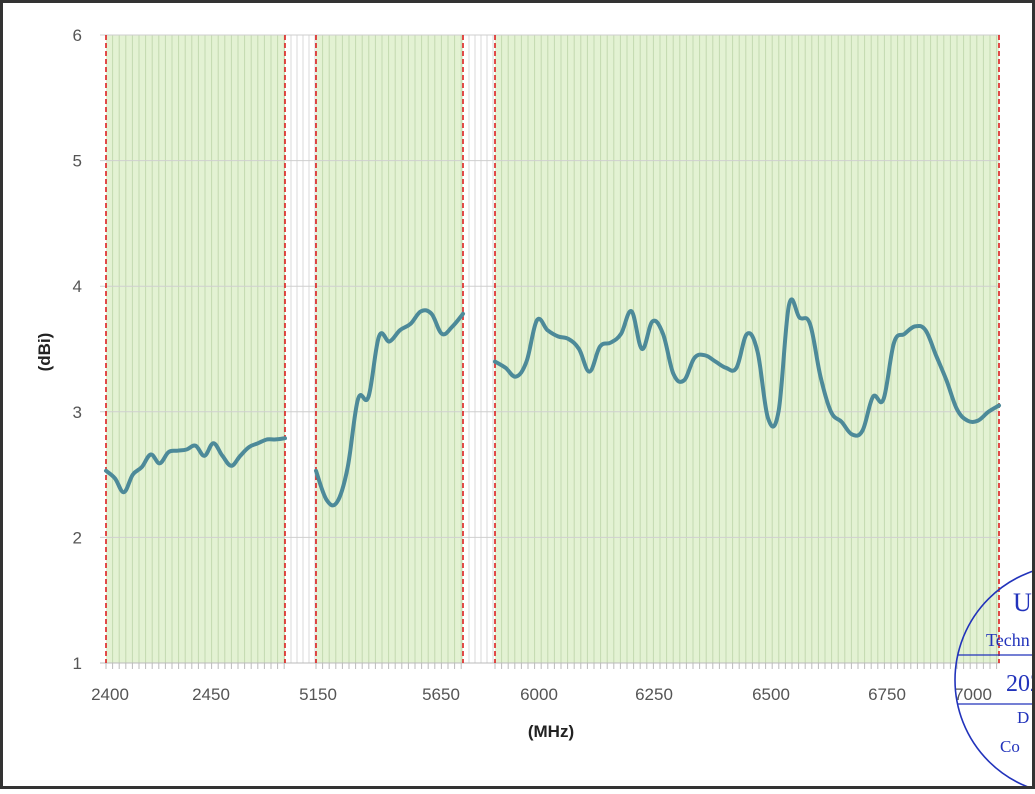  I want to click on y-tick-label: 4, so click(77, 286).